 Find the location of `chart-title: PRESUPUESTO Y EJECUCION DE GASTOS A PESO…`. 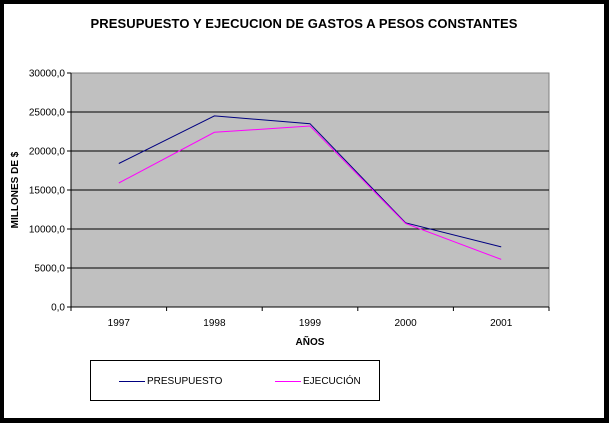

chart-title: PRESUPUESTO Y EJECUCION DE GASTOS A PESO… is located at coordinates (304, 23).